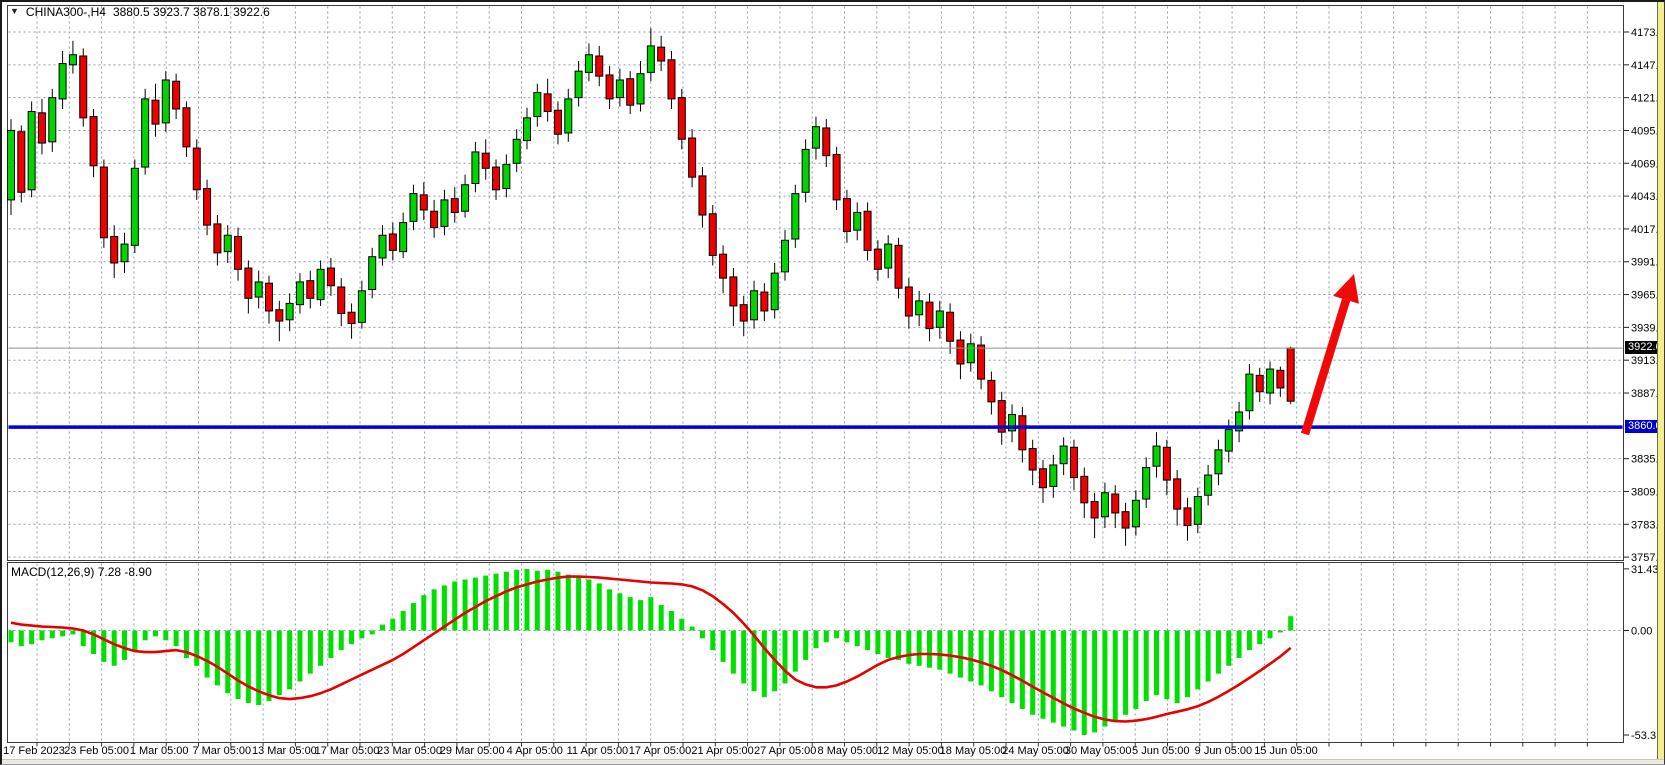  What do you see at coordinates (1346, 289) in the screenshot?
I see `trend-arrow-annotation` at bounding box center [1346, 289].